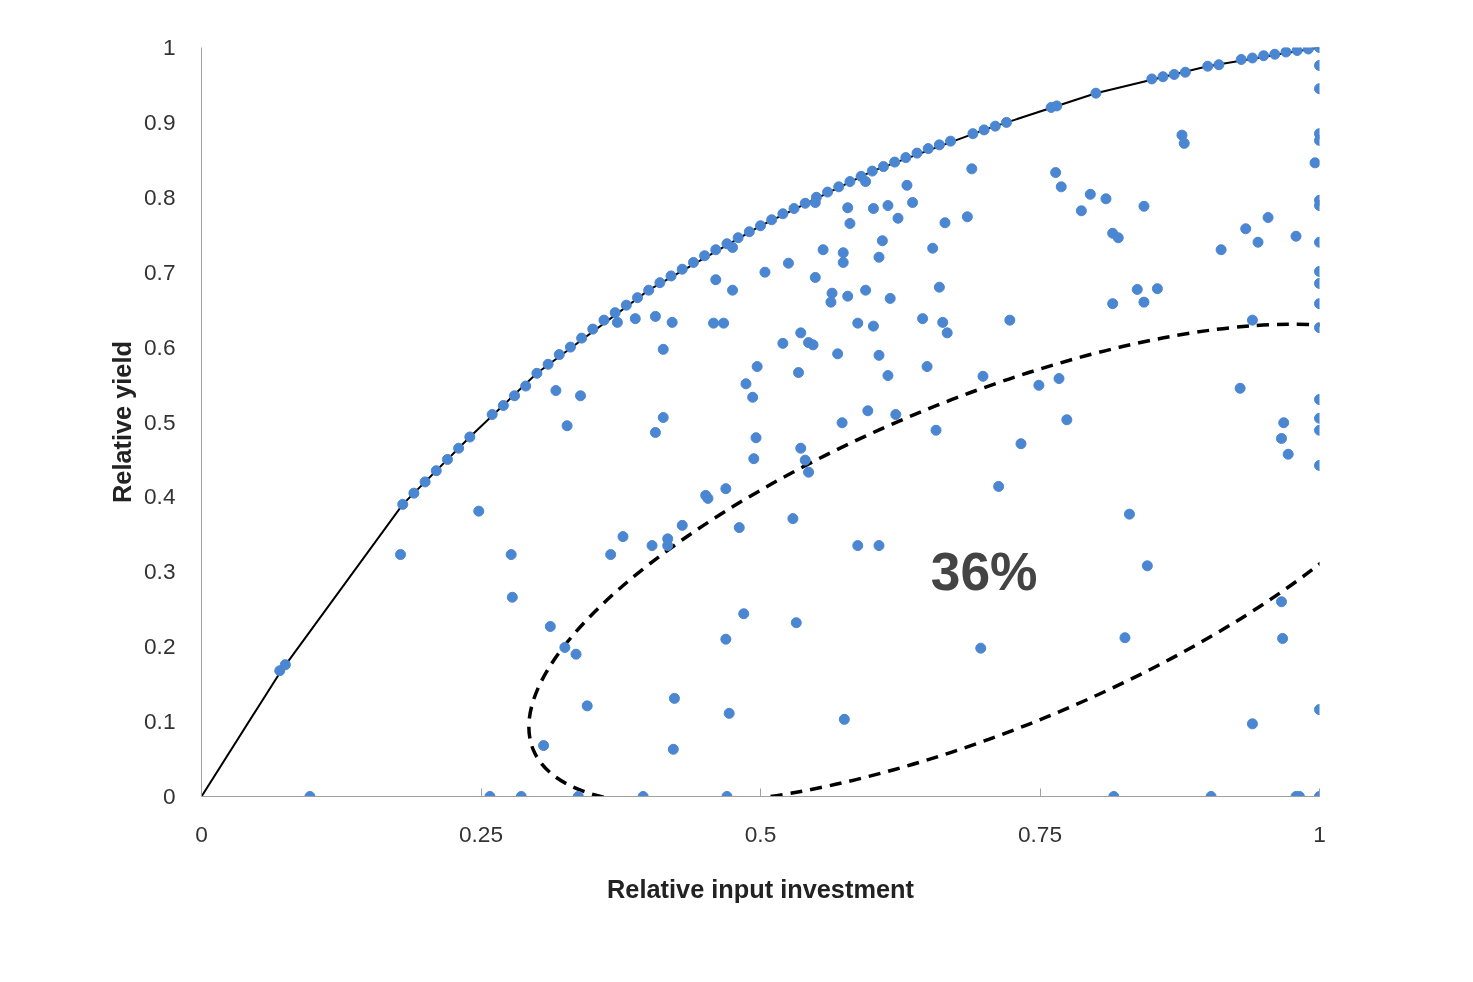 Image resolution: width=1473 pixels, height=982 pixels. Describe the element at coordinates (160, 571) in the screenshot. I see `y-tick-label: 0.3` at that location.